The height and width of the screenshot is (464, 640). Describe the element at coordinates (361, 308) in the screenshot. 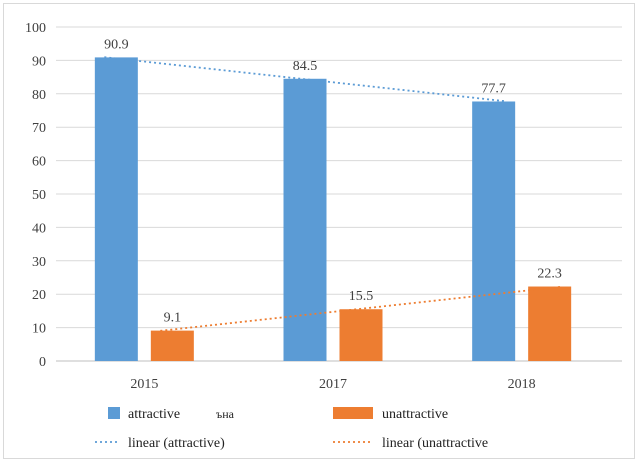

I see `trendline-unattractive` at that location.